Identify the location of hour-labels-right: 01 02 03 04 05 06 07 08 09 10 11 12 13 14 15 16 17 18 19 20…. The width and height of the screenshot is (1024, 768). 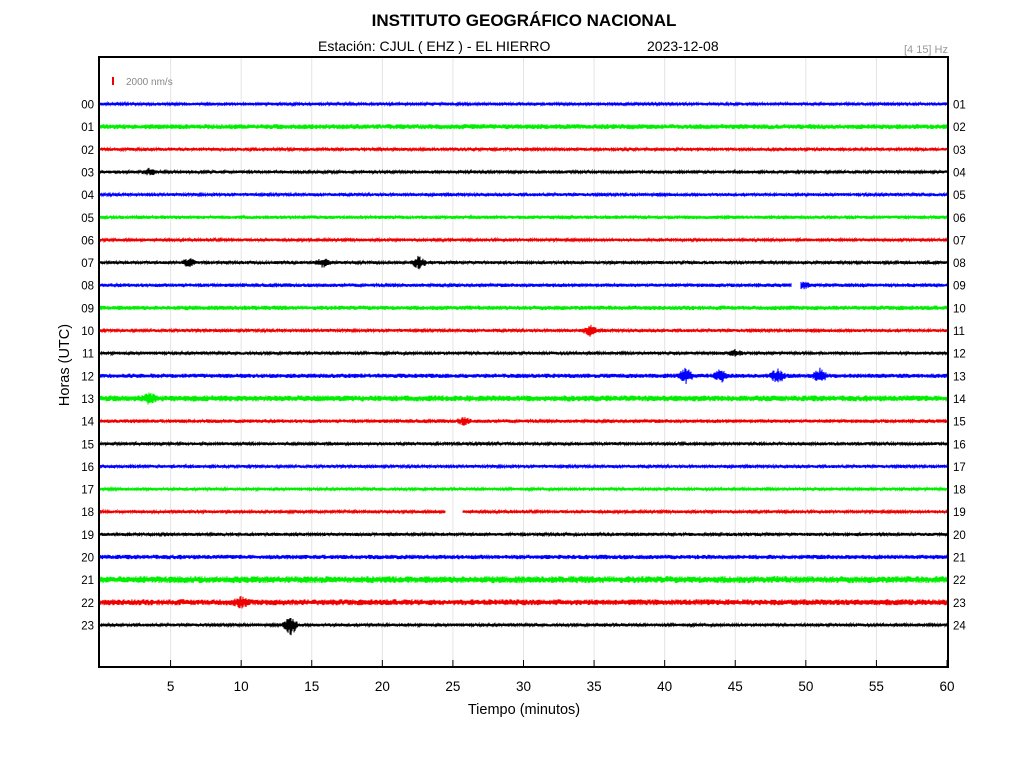
(959, 366).